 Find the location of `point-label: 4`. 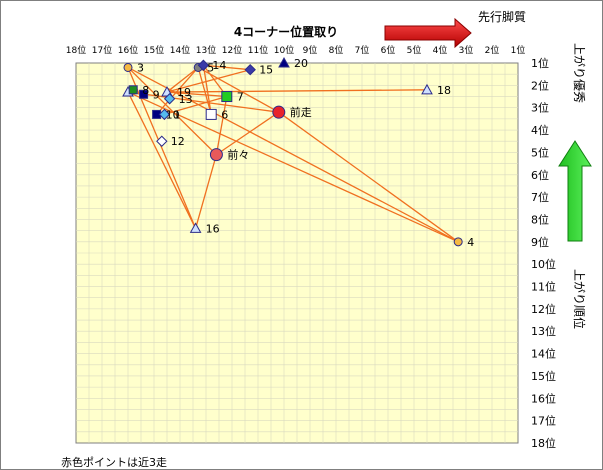

point-label: 4 is located at coordinates (470, 242).